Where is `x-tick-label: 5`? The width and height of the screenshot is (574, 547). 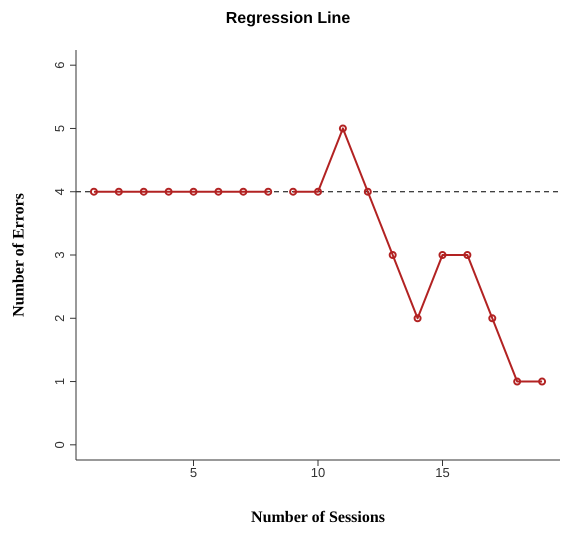 x-tick-label: 5 is located at coordinates (194, 472).